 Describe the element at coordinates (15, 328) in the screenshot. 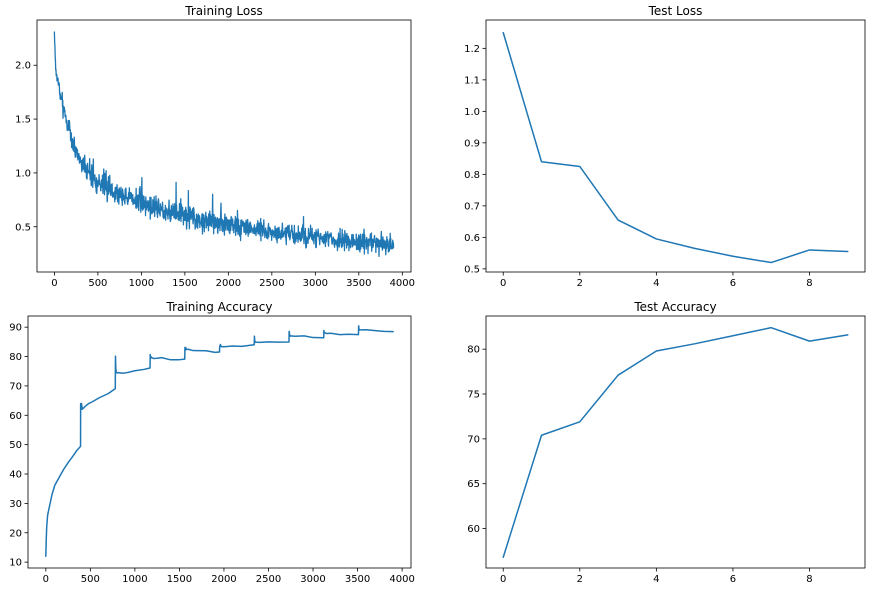

I see `y-tick-label: 90` at that location.